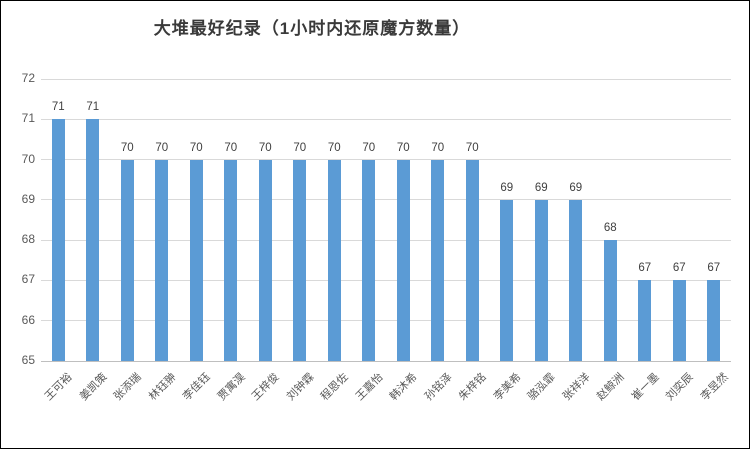  I want to click on bar-王梓俊, so click(265, 260).